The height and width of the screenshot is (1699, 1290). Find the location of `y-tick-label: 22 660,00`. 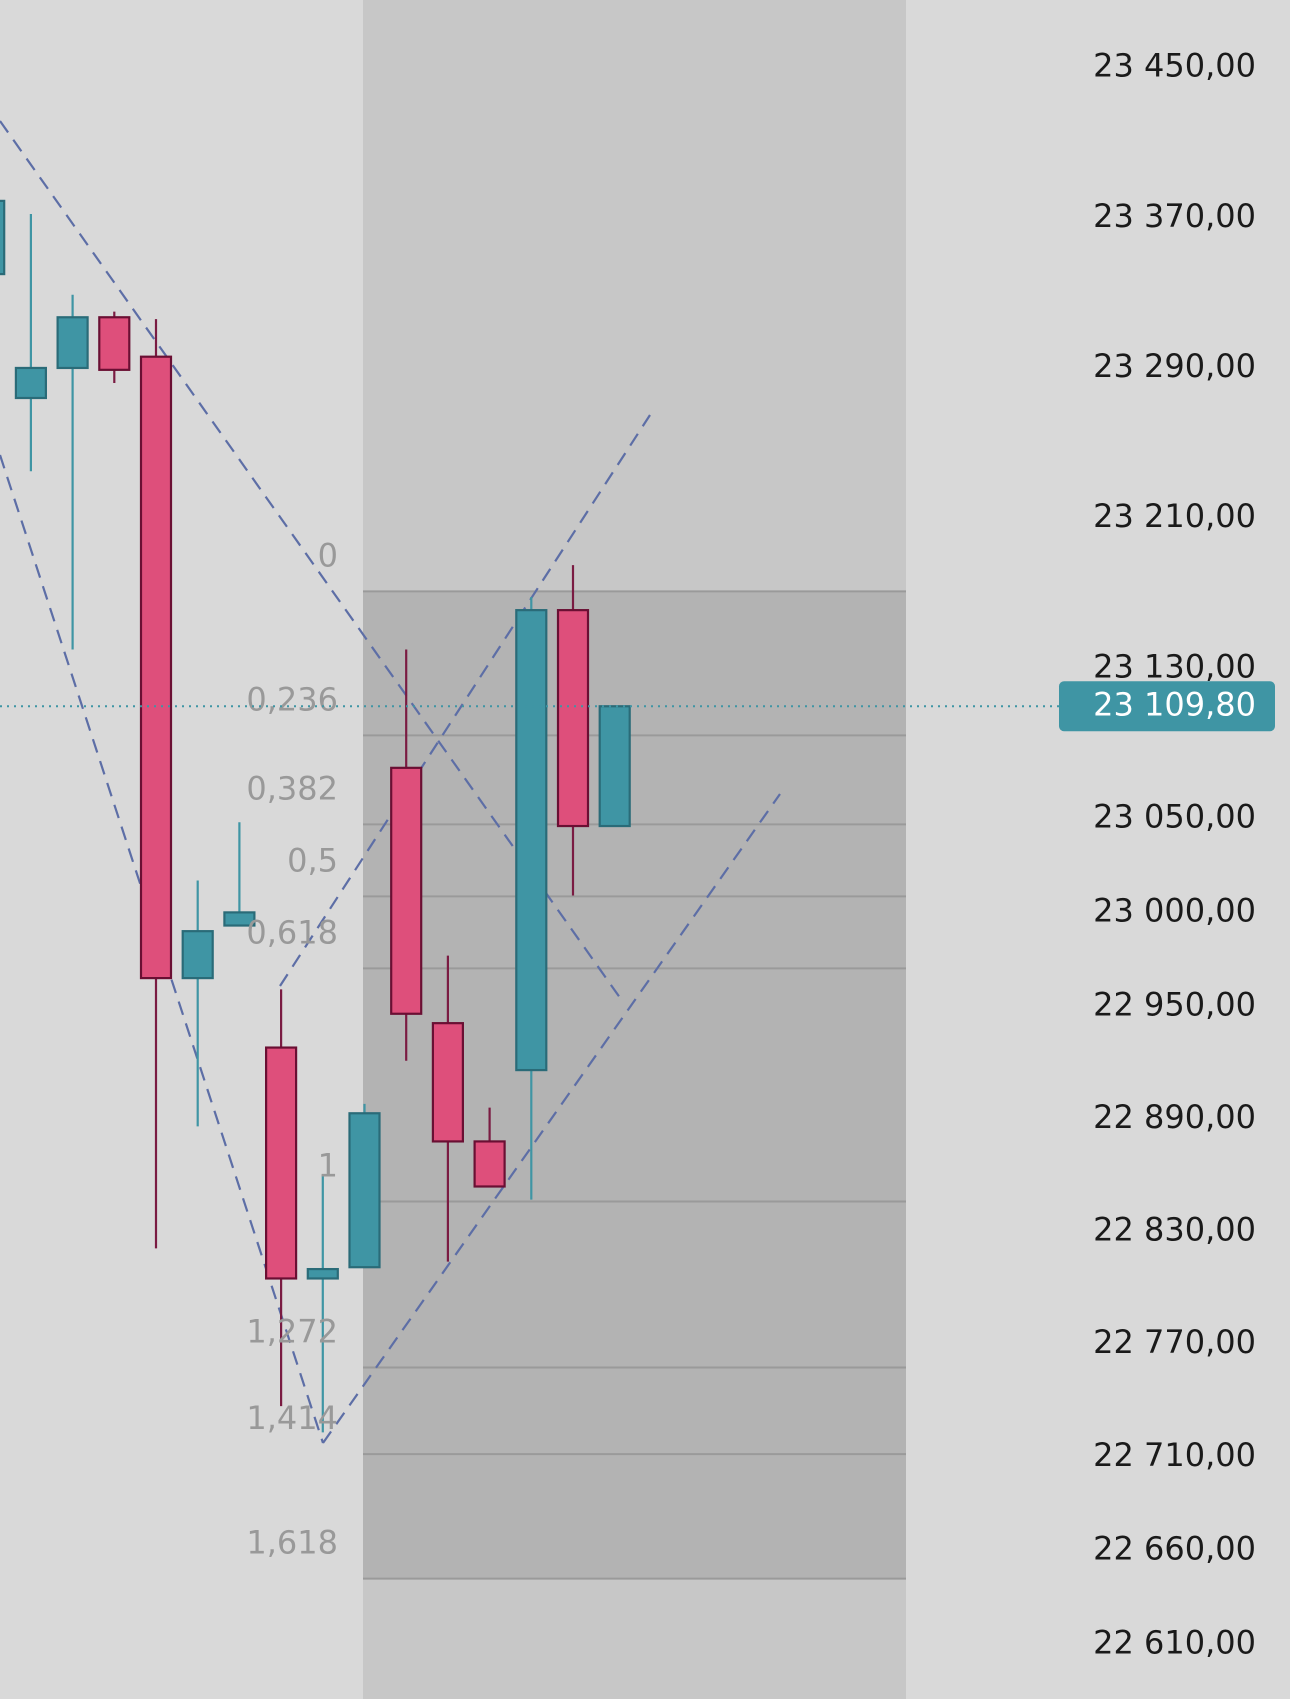

y-tick-label: 22 660,00 is located at coordinates (1174, 1549).